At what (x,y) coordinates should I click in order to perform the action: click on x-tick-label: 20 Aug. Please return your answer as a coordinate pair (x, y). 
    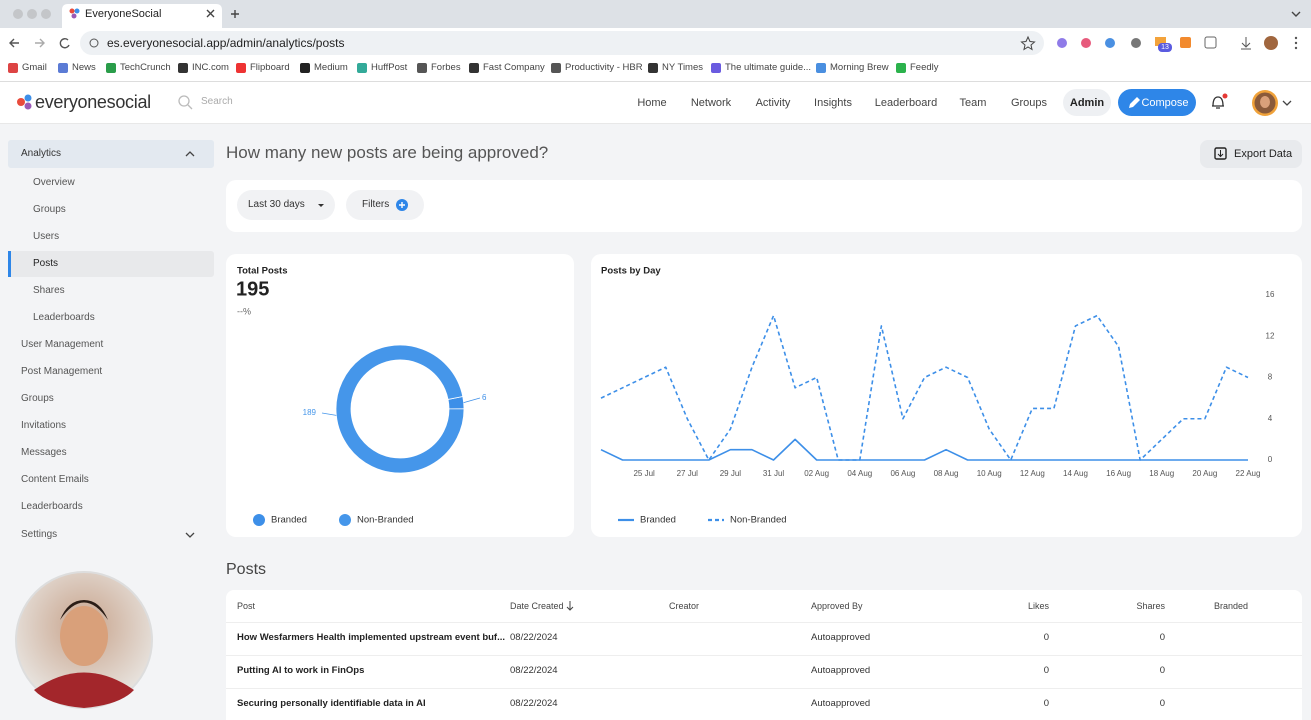
    Looking at the image, I should click on (1204, 473).